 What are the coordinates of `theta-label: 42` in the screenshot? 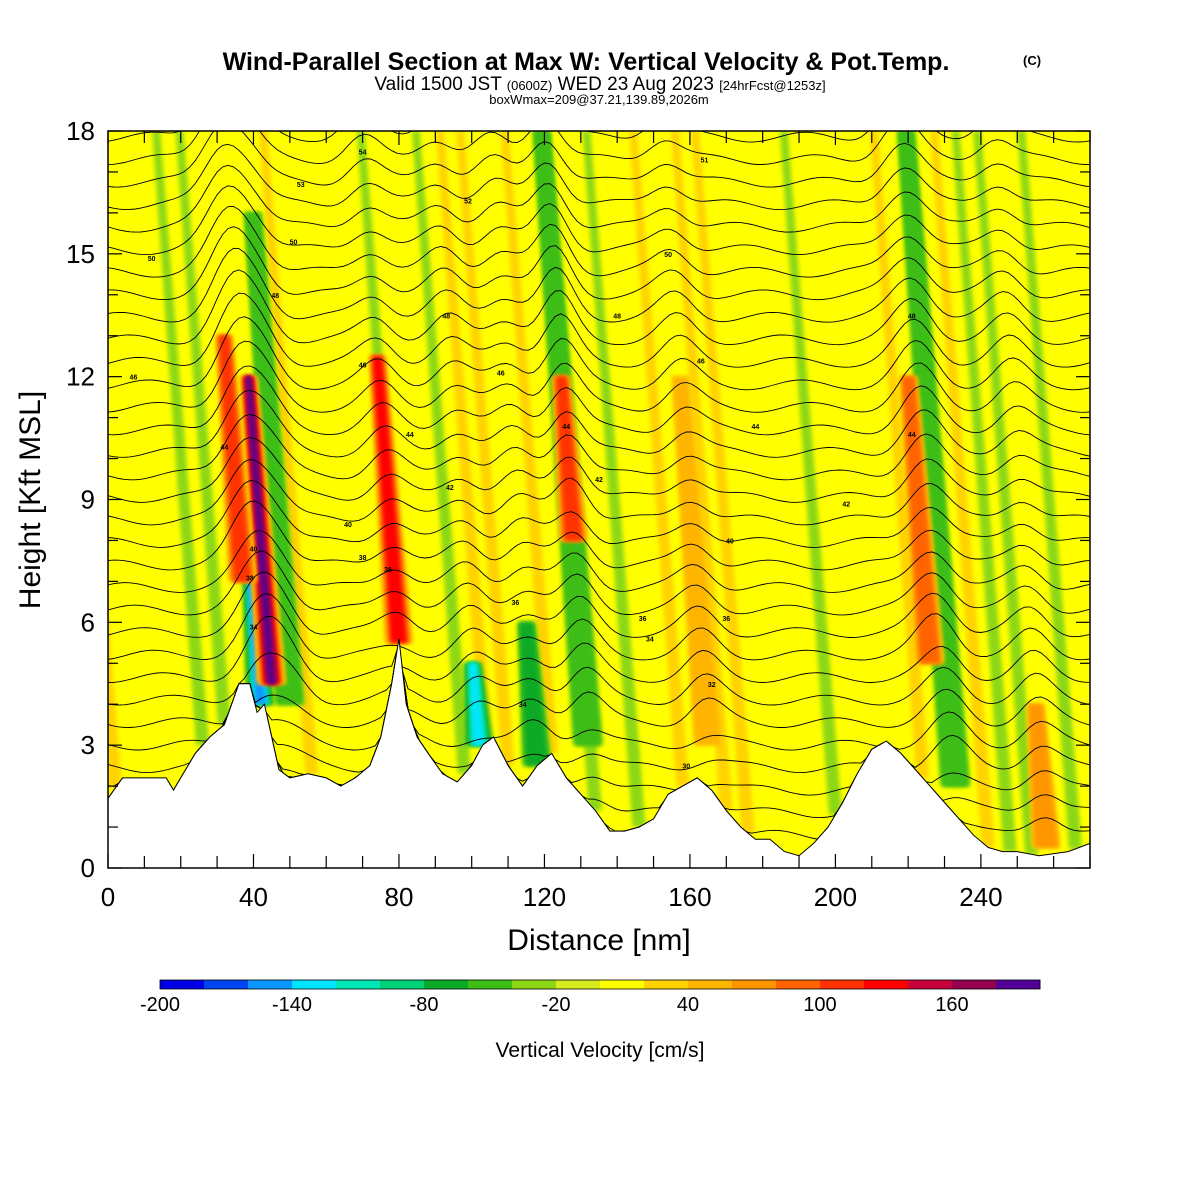 It's located at (599, 480).